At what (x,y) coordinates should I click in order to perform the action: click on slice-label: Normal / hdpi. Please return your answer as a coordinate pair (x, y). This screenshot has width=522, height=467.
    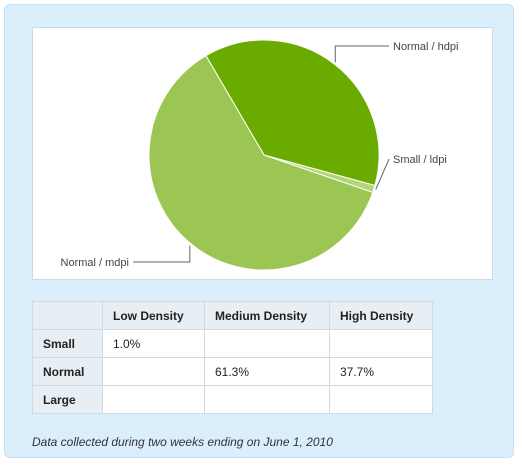
    Looking at the image, I should click on (425, 47).